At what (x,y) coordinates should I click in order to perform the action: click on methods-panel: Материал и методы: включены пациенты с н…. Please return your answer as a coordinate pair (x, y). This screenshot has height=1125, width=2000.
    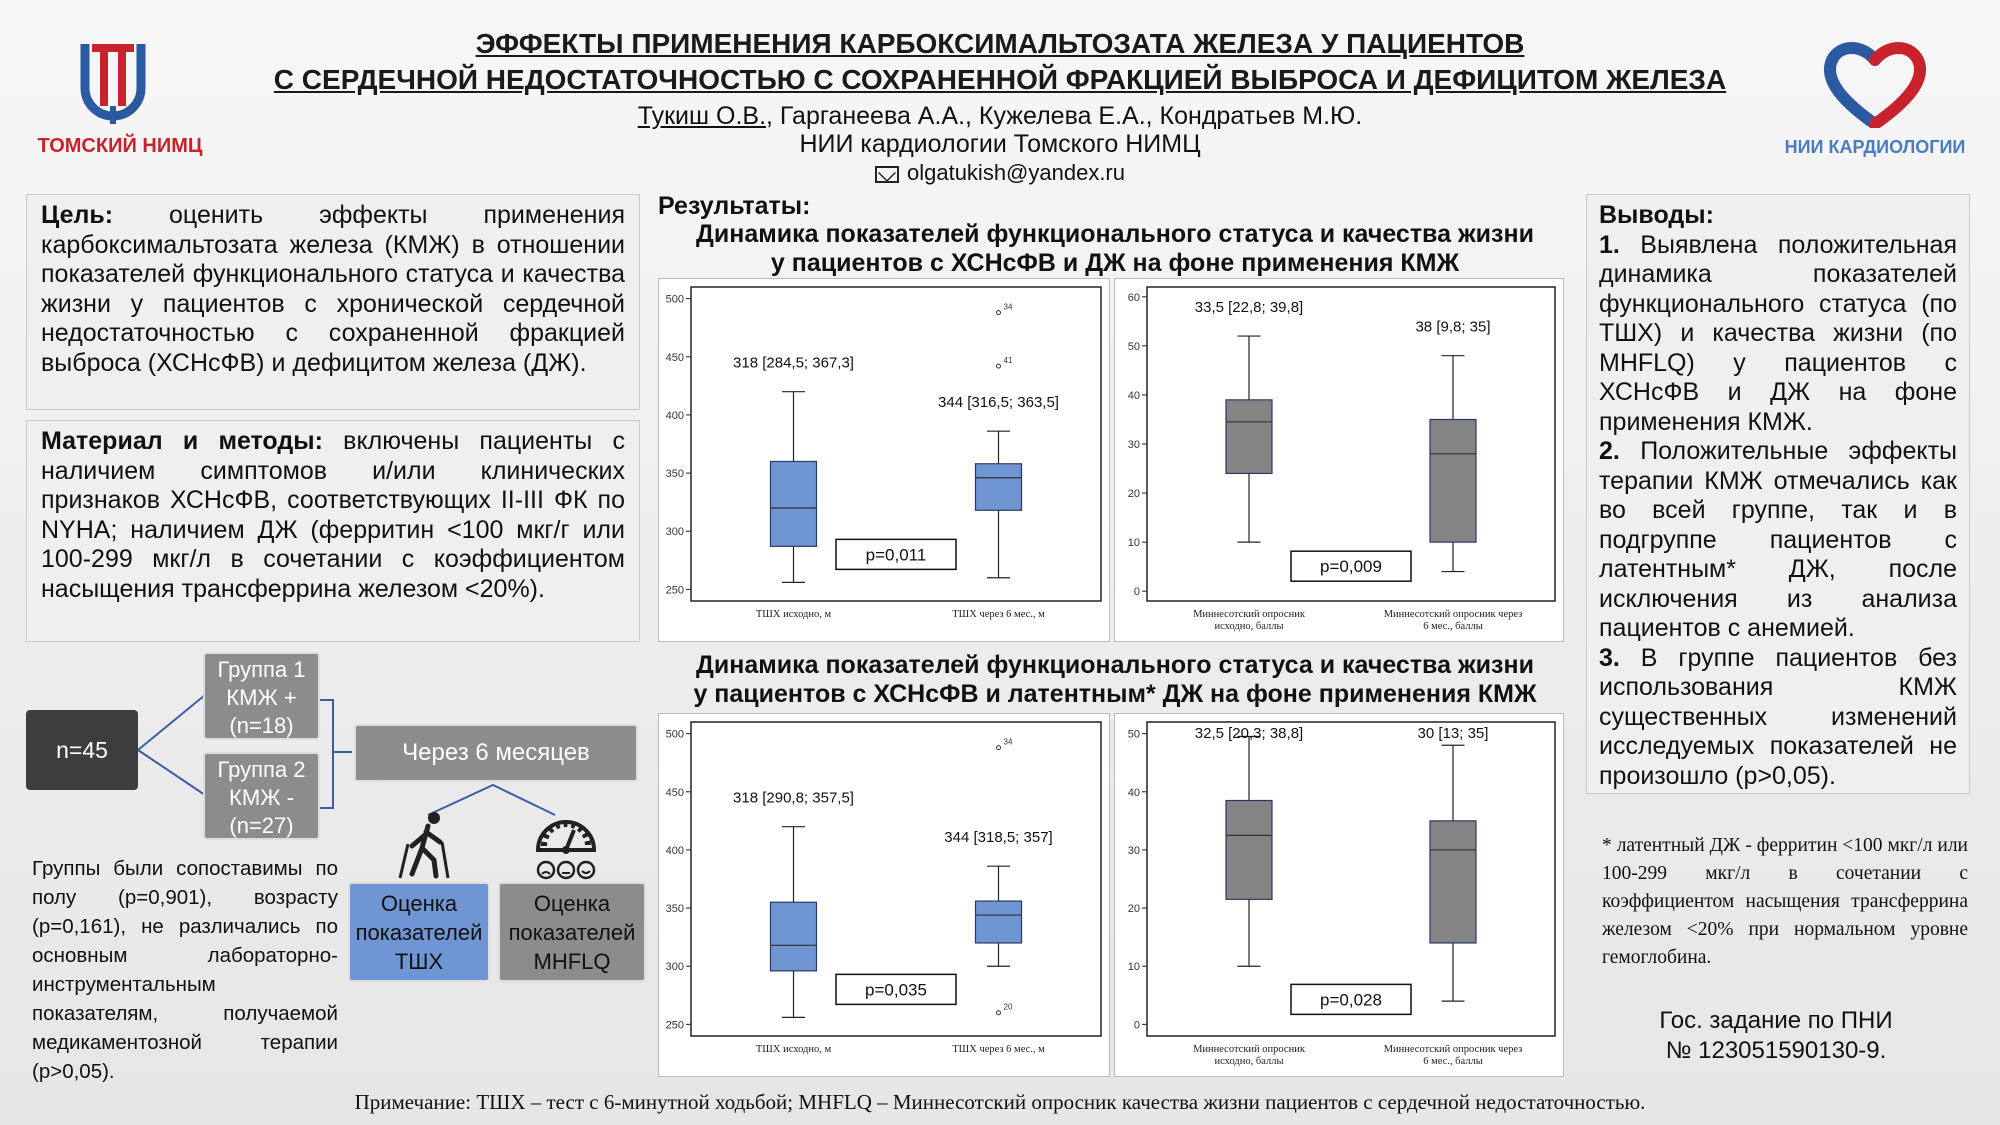
    Looking at the image, I should click on (333, 531).